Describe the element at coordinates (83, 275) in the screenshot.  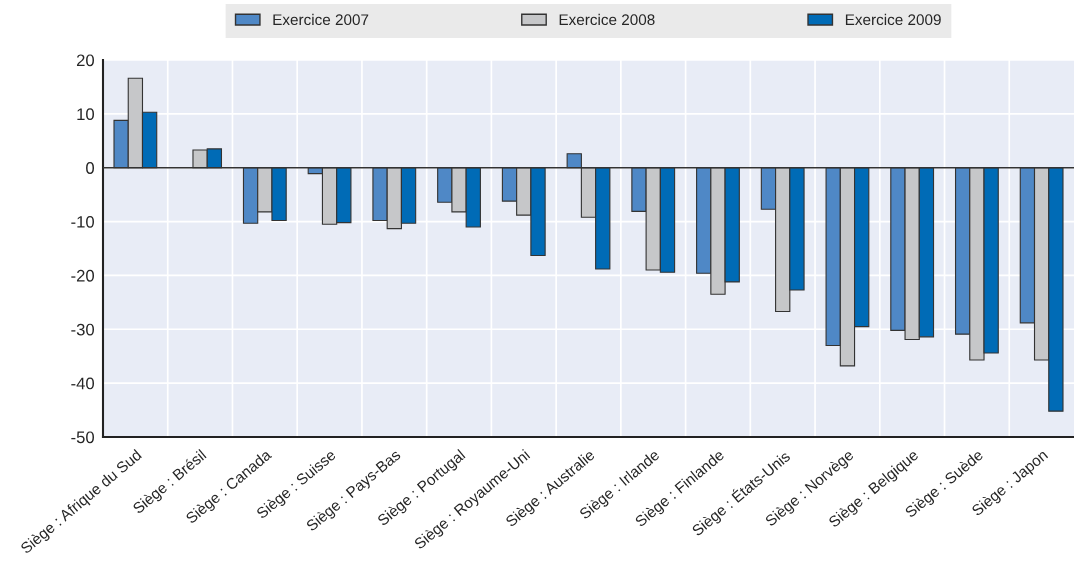
I see `y-tick-label: -20` at that location.